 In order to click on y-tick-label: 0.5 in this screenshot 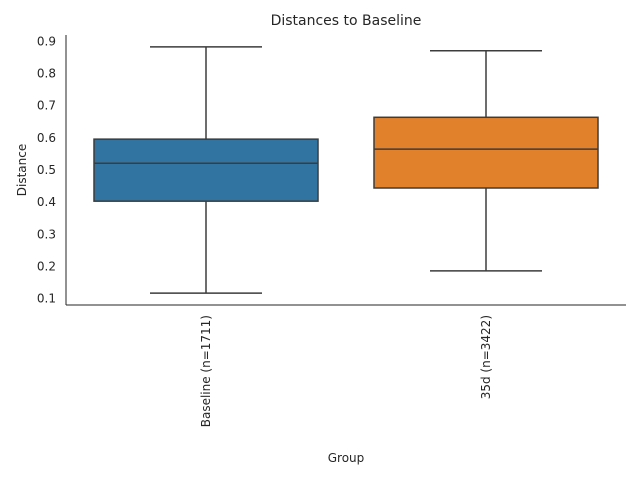, I will do `click(46, 170)`.